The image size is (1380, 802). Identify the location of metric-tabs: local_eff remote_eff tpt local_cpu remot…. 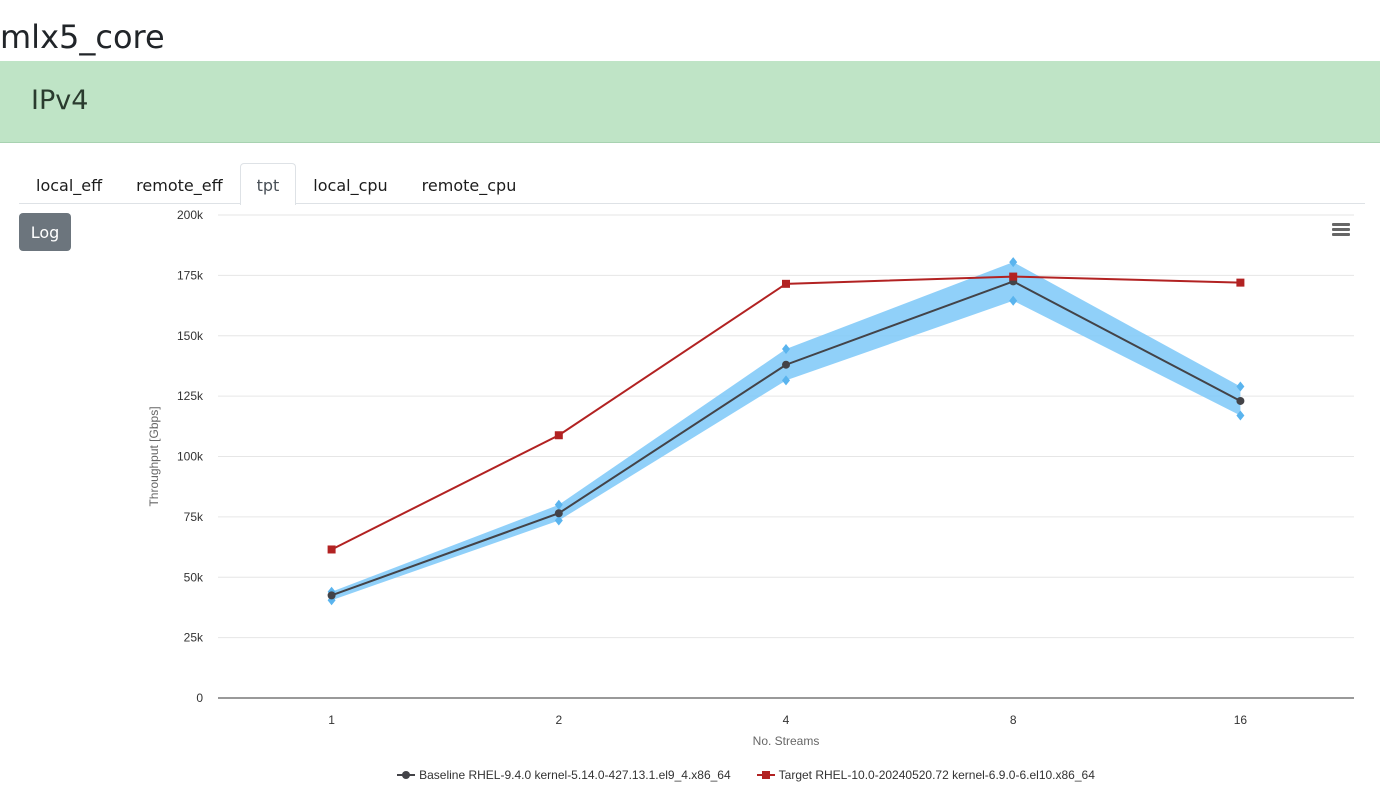
(692, 184).